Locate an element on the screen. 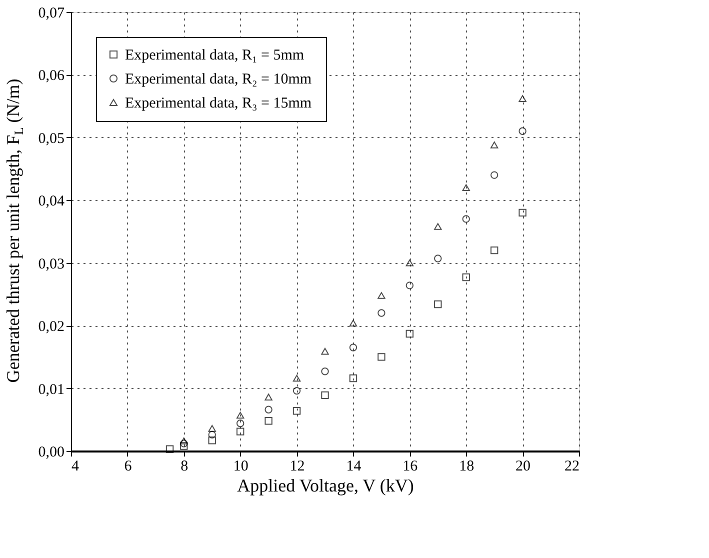 The width and height of the screenshot is (709, 558). y-axis-title: Generated thrust per unit length, FL (N/m) is located at coordinates (14, 230).